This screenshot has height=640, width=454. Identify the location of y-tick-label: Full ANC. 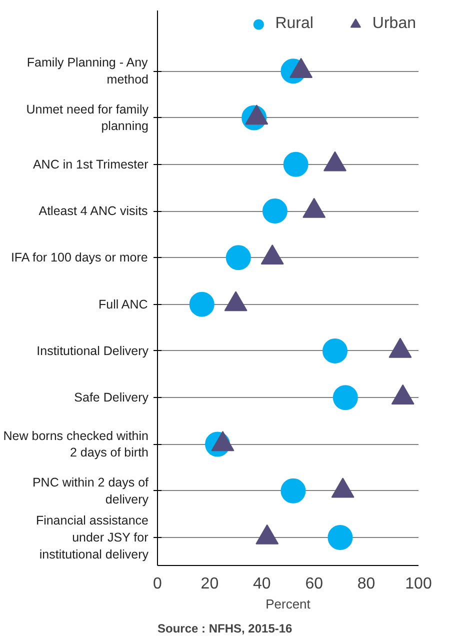
(123, 304).